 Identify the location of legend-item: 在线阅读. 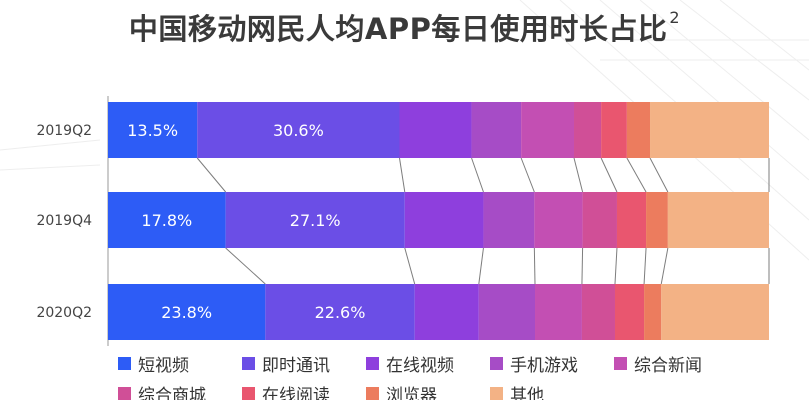
(304, 390).